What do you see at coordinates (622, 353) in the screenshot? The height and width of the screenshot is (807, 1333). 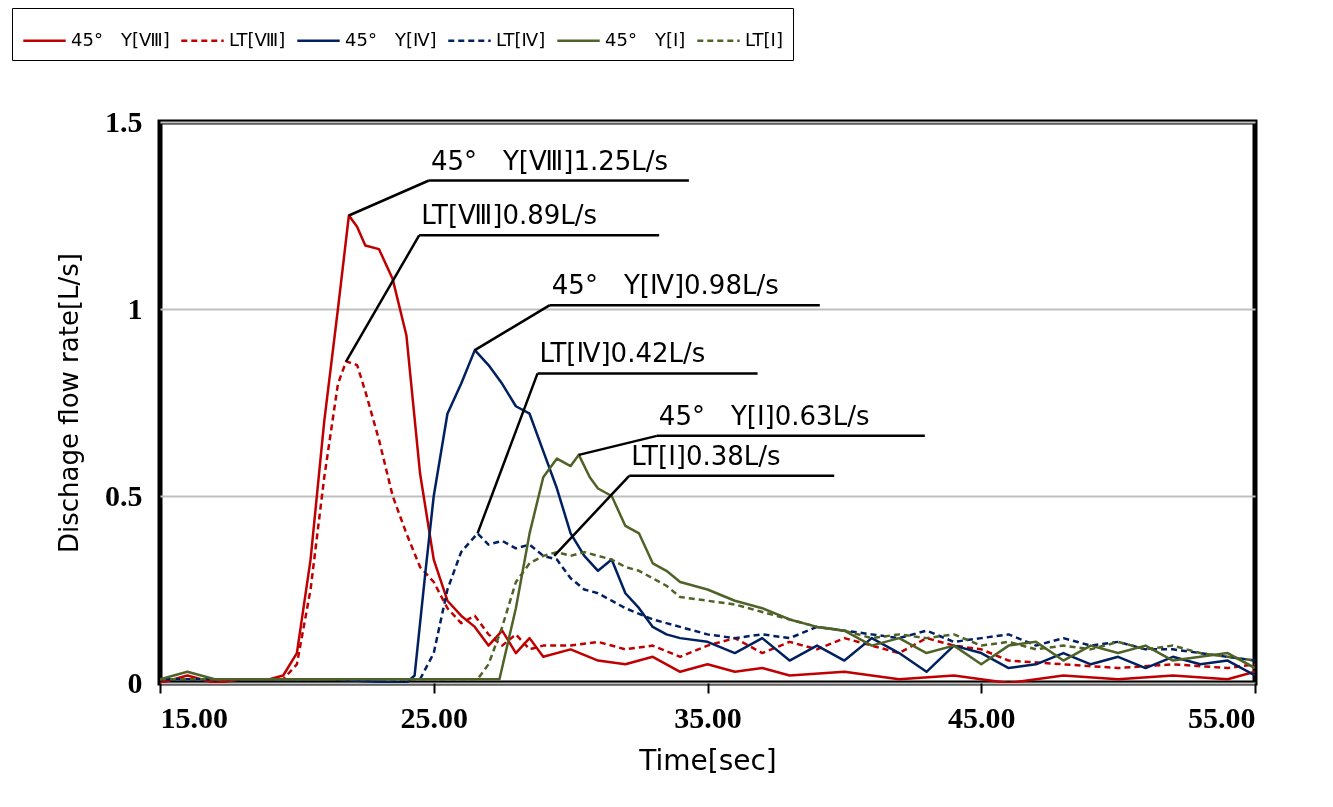 I see `annotation: LT[Ⅳ]0.42L/s` at bounding box center [622, 353].